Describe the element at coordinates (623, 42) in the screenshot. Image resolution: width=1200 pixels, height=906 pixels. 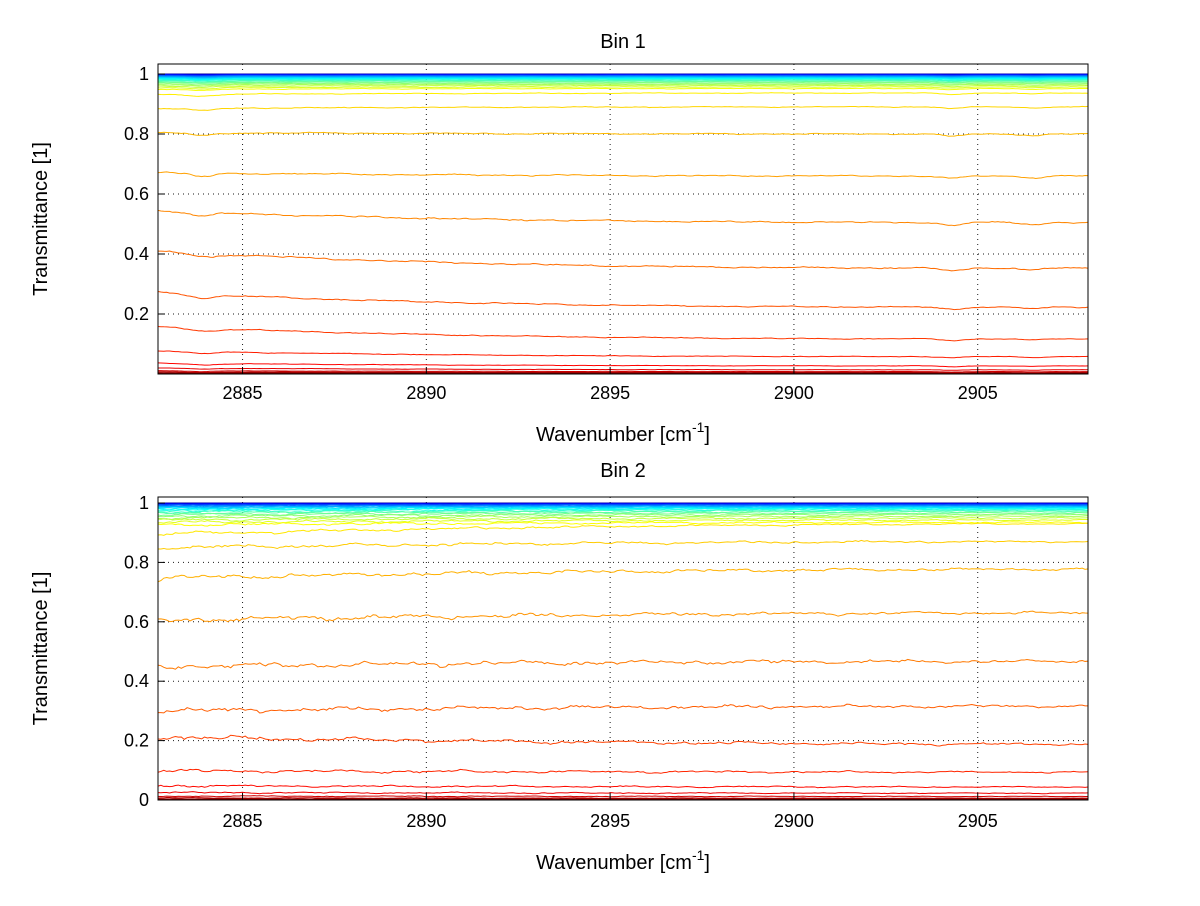
I see `plot-title: Bin 1` at that location.